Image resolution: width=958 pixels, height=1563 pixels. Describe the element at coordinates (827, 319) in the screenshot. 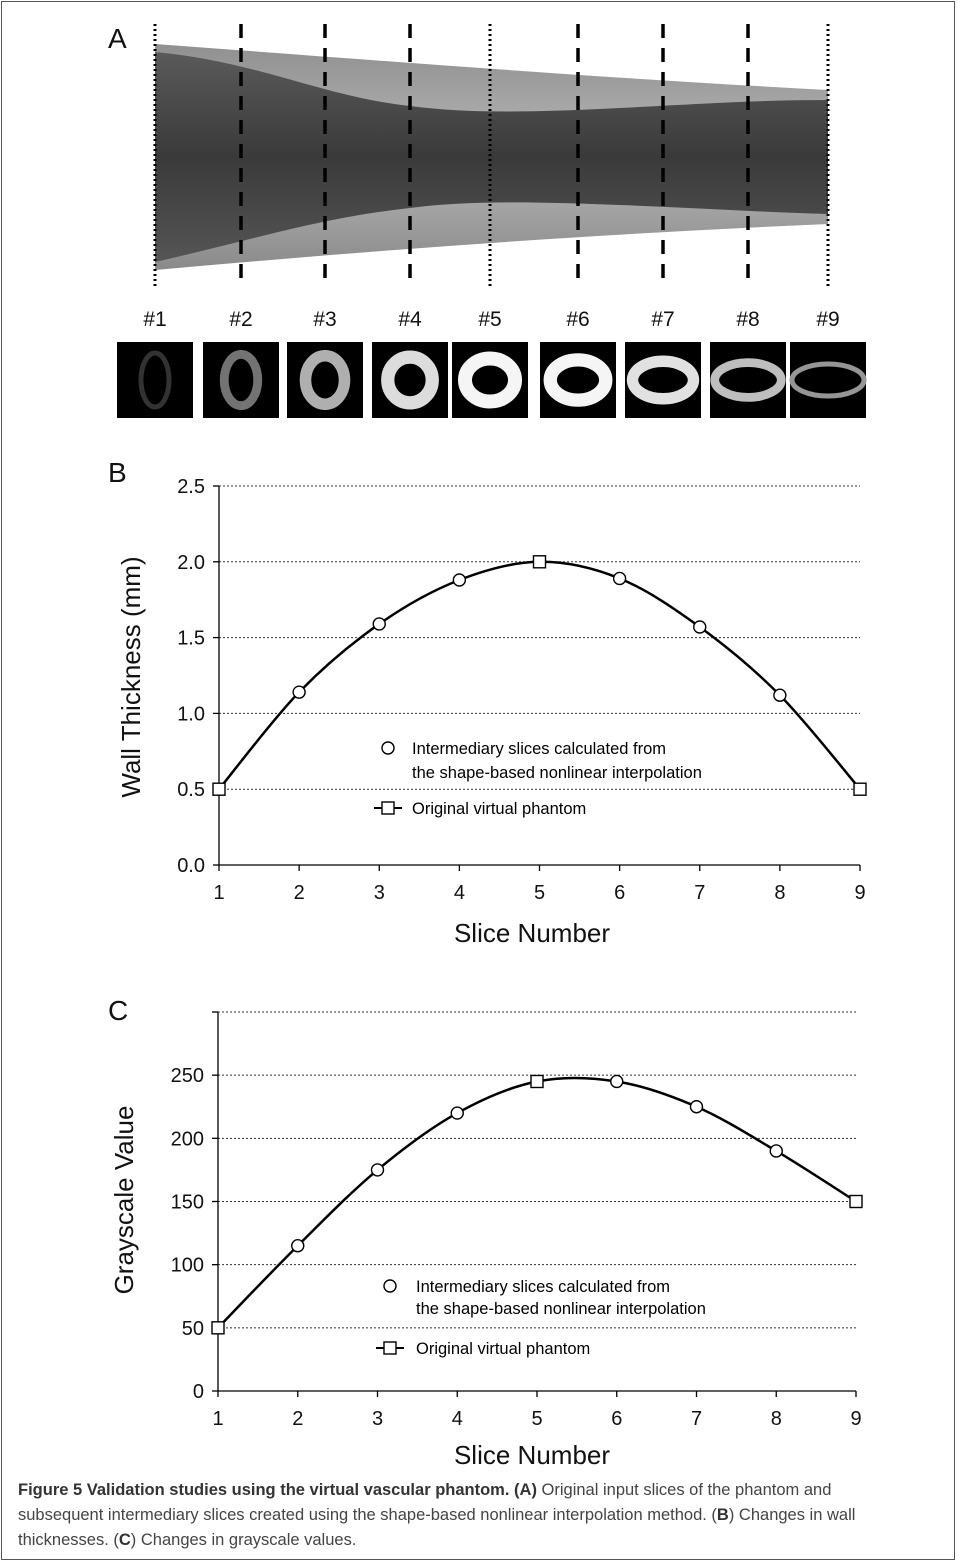

I see `slice-label-9: #9` at that location.